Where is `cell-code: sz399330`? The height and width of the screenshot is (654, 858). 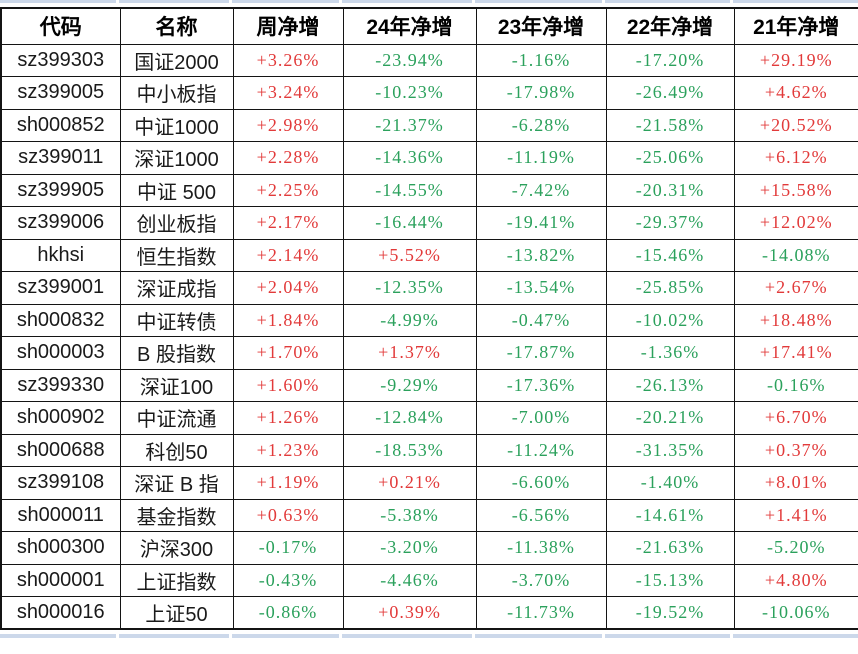
cell-code: sz399330 is located at coordinates (60, 385).